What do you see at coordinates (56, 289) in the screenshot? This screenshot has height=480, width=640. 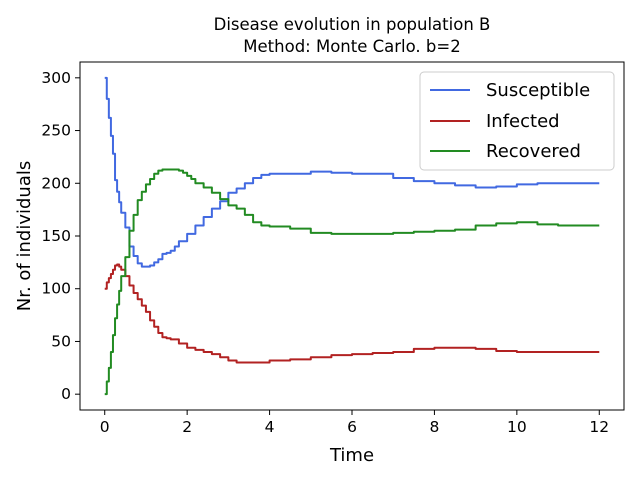 I see `y-tick-label: 100` at bounding box center [56, 289].